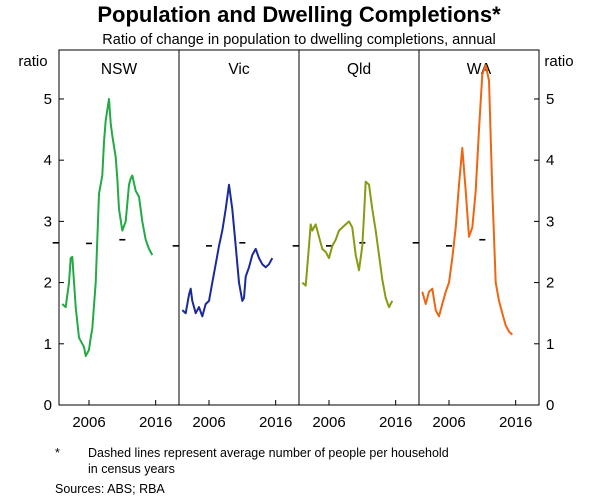  Describe the element at coordinates (550, 344) in the screenshot. I see `y-tick-label-right: 1` at that location.